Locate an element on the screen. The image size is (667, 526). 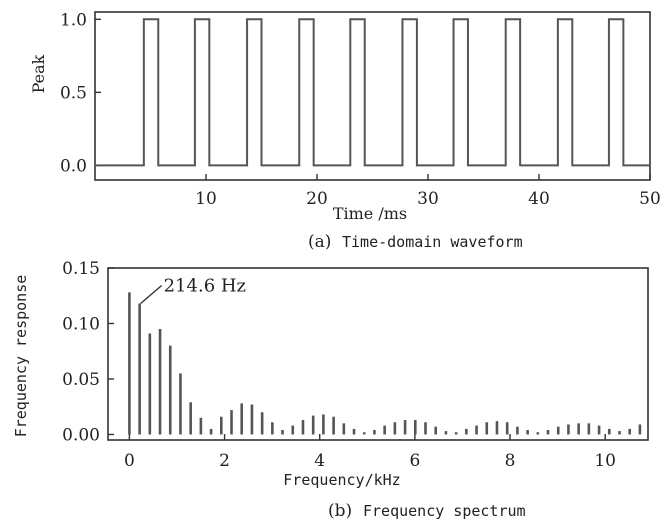
x-tick-label-b: 4 is located at coordinates (319, 461).